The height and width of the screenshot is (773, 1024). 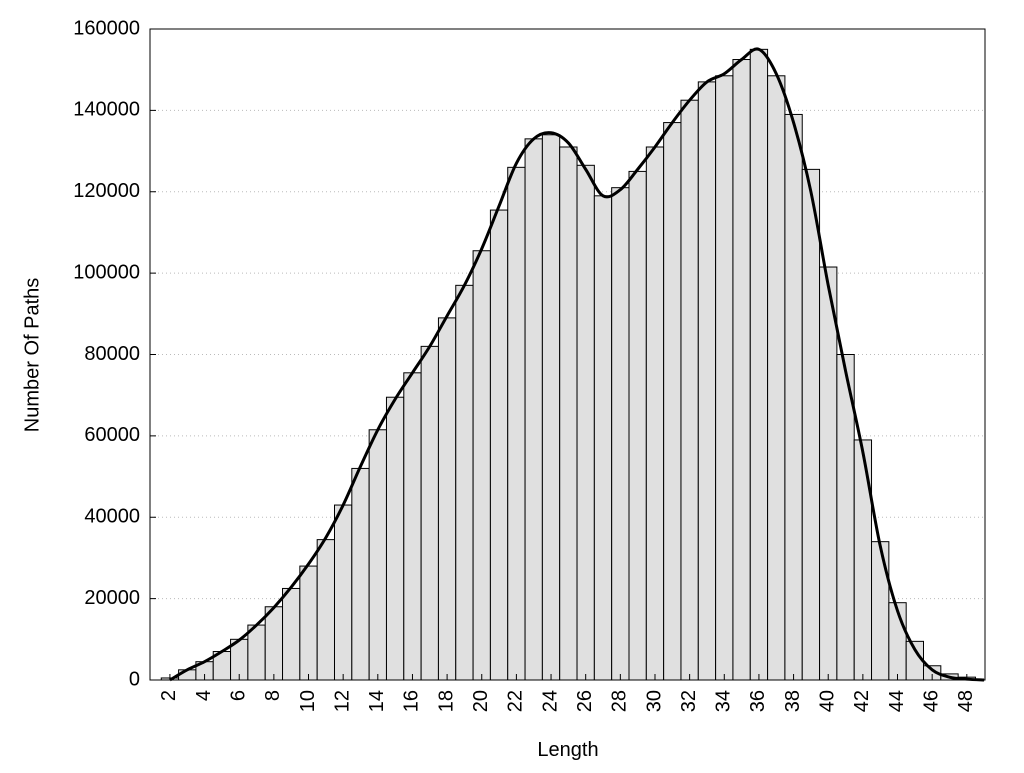 What do you see at coordinates (112, 517) in the screenshot?
I see `y-tick-label: 40000` at bounding box center [112, 517].